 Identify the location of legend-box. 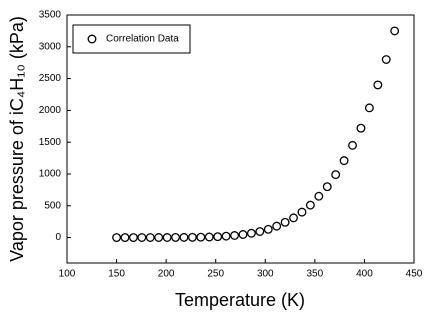
(131, 39).